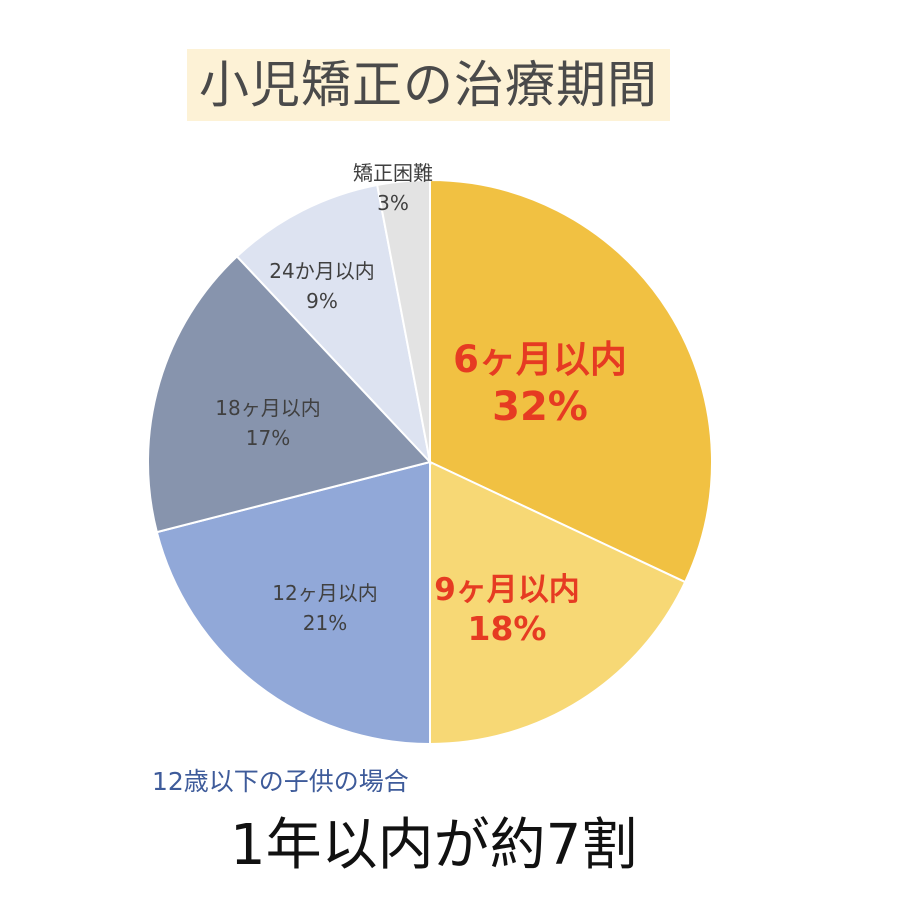  Describe the element at coordinates (280, 781) in the screenshot. I see `chart-subtitle: 12歳以下の子供の場合` at that location.